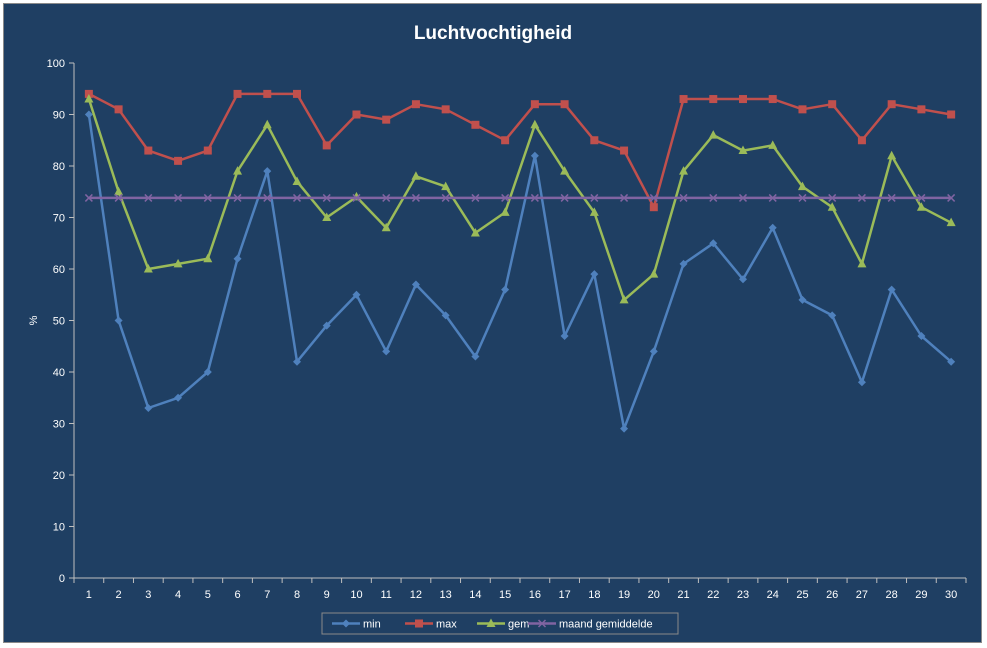  Describe the element at coordinates (59, 528) in the screenshot. I see `y-tick-label: 10` at that location.